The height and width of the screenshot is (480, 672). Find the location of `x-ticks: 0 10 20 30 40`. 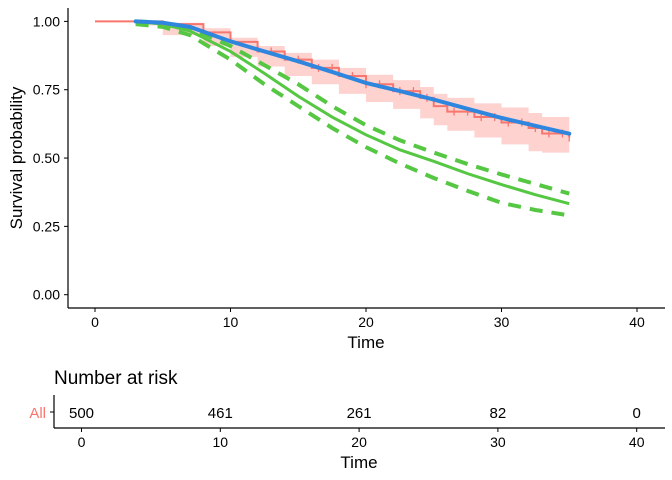

x-ticks: 0 10 20 30 40 is located at coordinates (368, 319).